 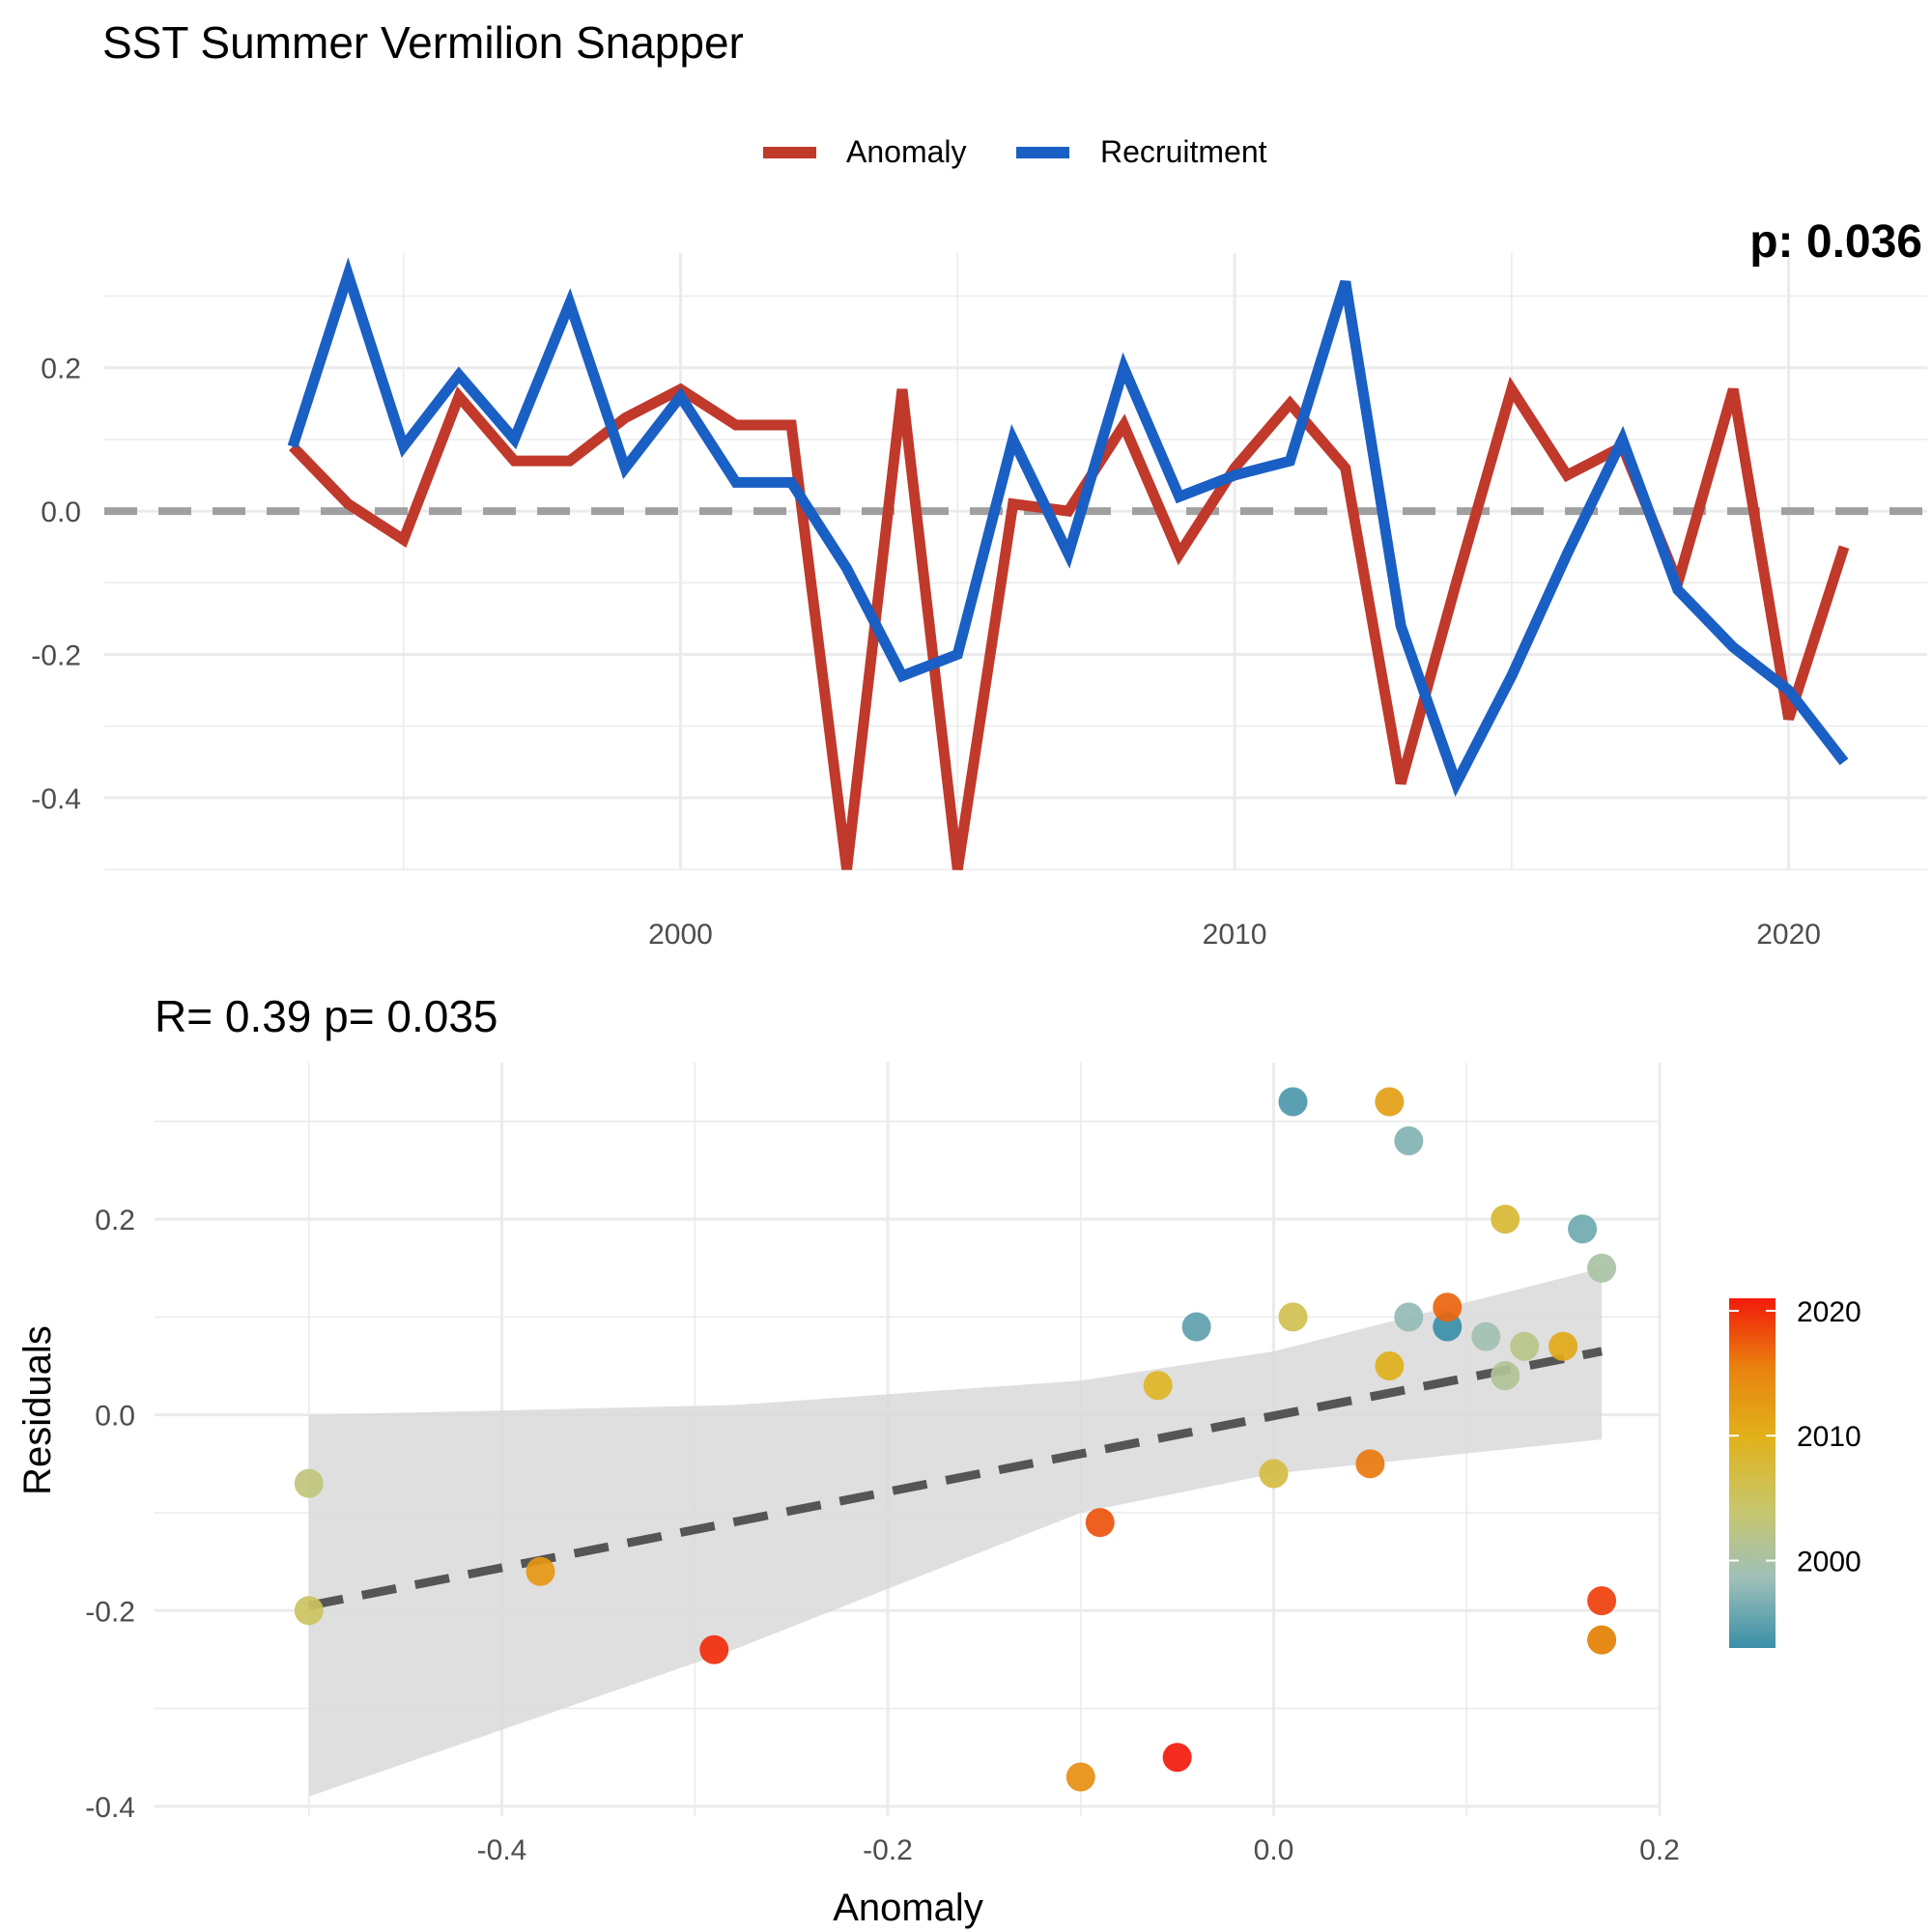 What do you see at coordinates (1659, 1850) in the screenshot?
I see `x-tick-label: 0.2` at bounding box center [1659, 1850].